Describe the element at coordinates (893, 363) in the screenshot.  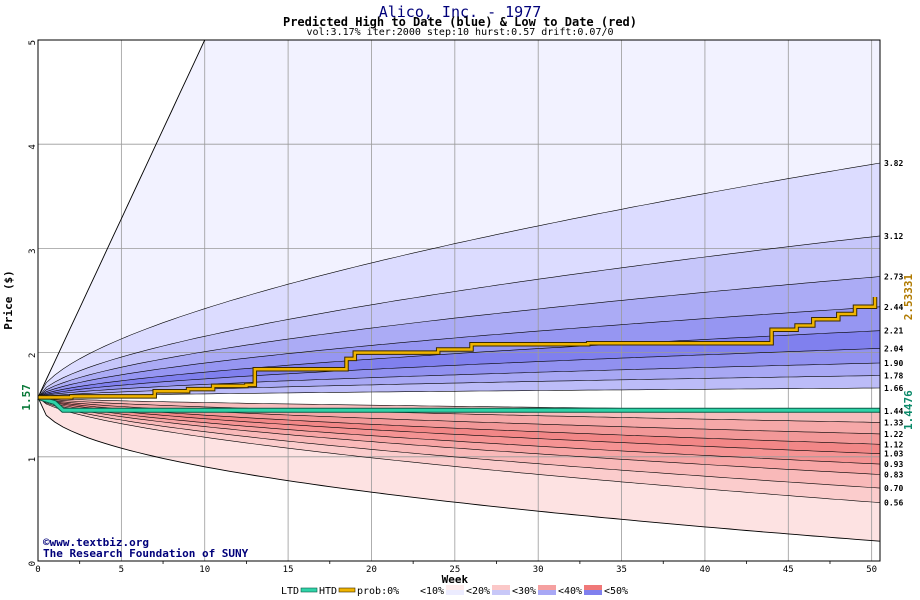
I see `high-quantile-label: 1.90` at that location.